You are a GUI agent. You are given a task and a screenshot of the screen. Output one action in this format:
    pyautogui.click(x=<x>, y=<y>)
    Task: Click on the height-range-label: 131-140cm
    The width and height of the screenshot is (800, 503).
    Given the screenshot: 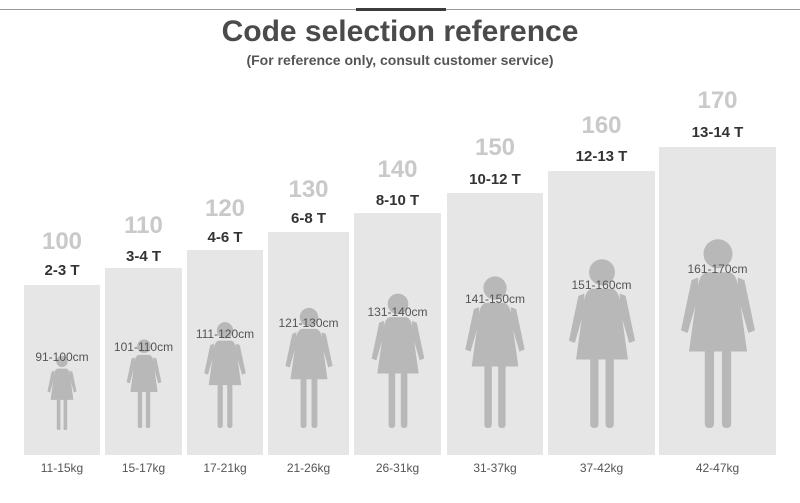 What is the action you would take?
    pyautogui.click(x=397, y=312)
    